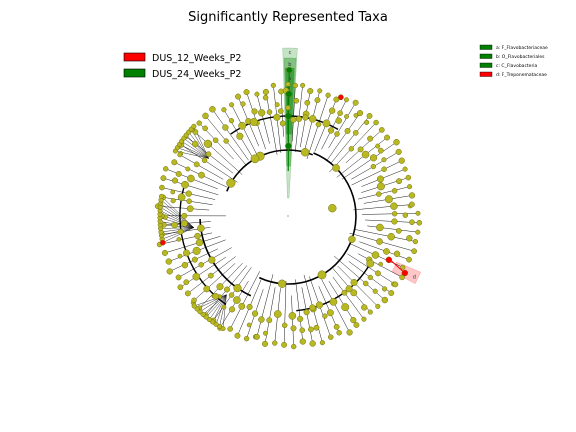 The width and height of the screenshot is (576, 432). I want to click on clade-legend-label-c: c: C_Flavobacteria, so click(517, 66).